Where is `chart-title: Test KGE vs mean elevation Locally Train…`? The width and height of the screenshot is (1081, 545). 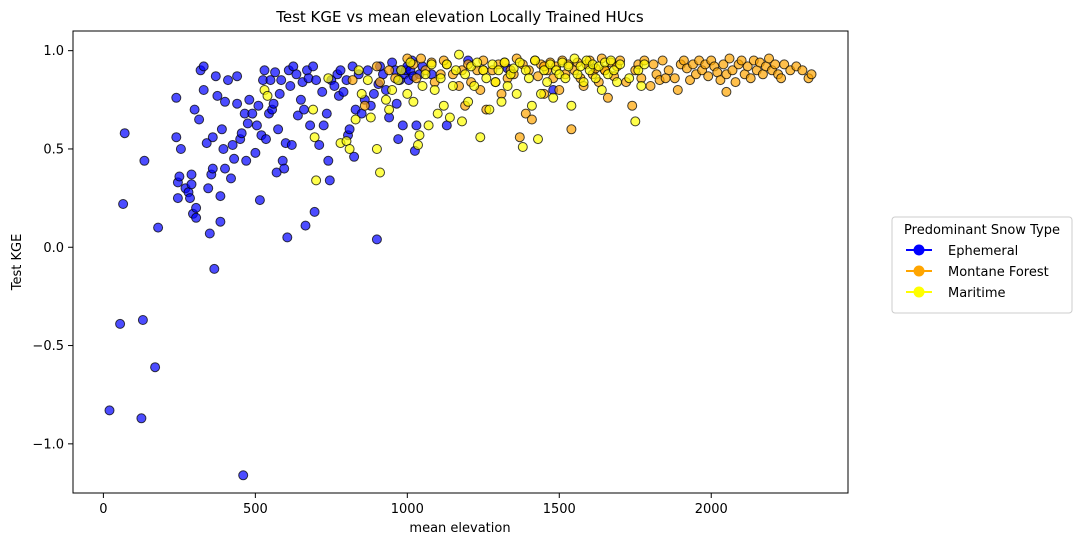 chart-title: Test KGE vs mean elevation Locally Train… is located at coordinates (459, 17).